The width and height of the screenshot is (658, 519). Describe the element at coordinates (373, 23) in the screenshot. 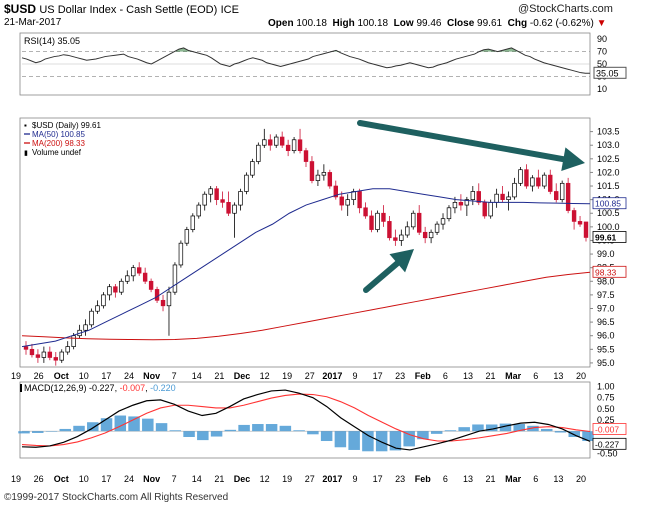

I see `high-value: 100.18` at that location.